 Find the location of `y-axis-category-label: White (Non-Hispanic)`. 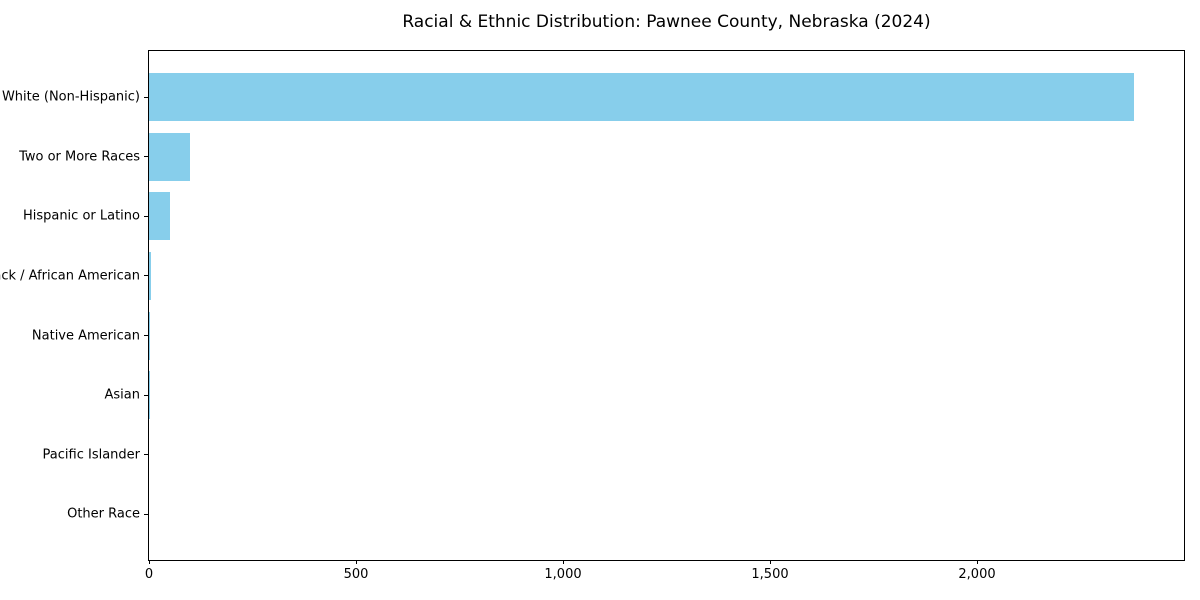

y-axis-category-label: White (Non-Hispanic) is located at coordinates (70, 97).